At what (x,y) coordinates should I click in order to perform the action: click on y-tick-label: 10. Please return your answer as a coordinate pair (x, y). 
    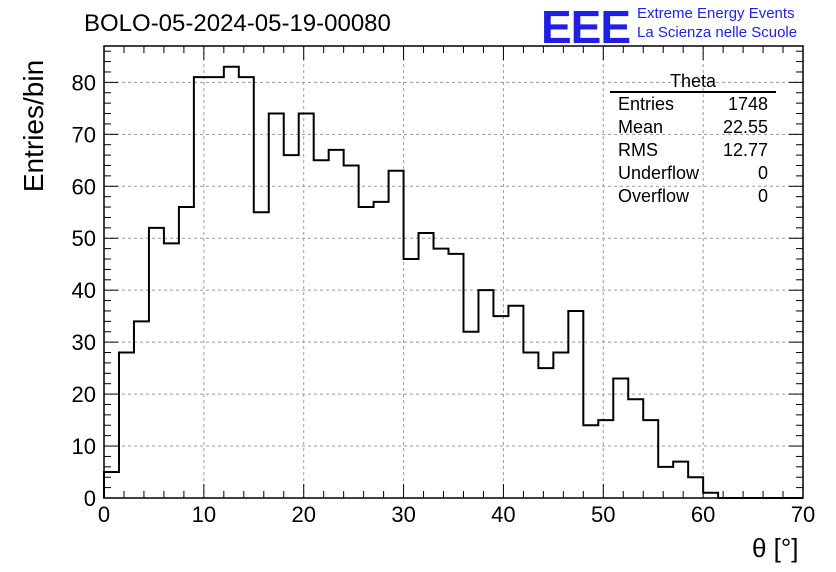
    Looking at the image, I should click on (84, 446).